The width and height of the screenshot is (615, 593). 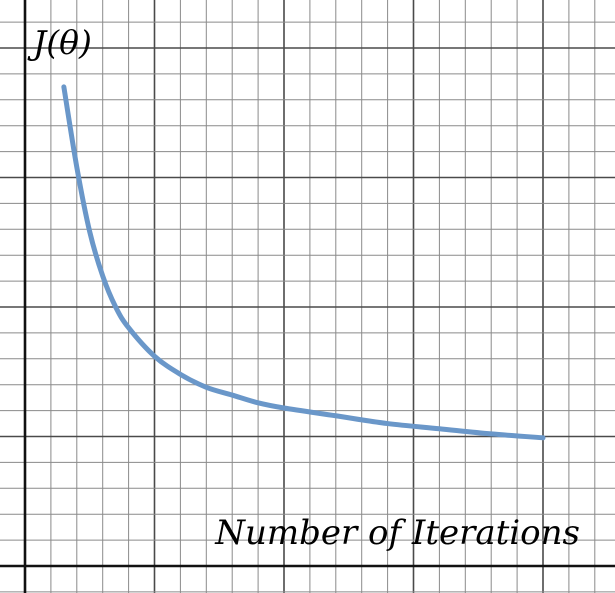 What do you see at coordinates (59, 42) in the screenshot?
I see `y-axis-title: J(θ)` at bounding box center [59, 42].